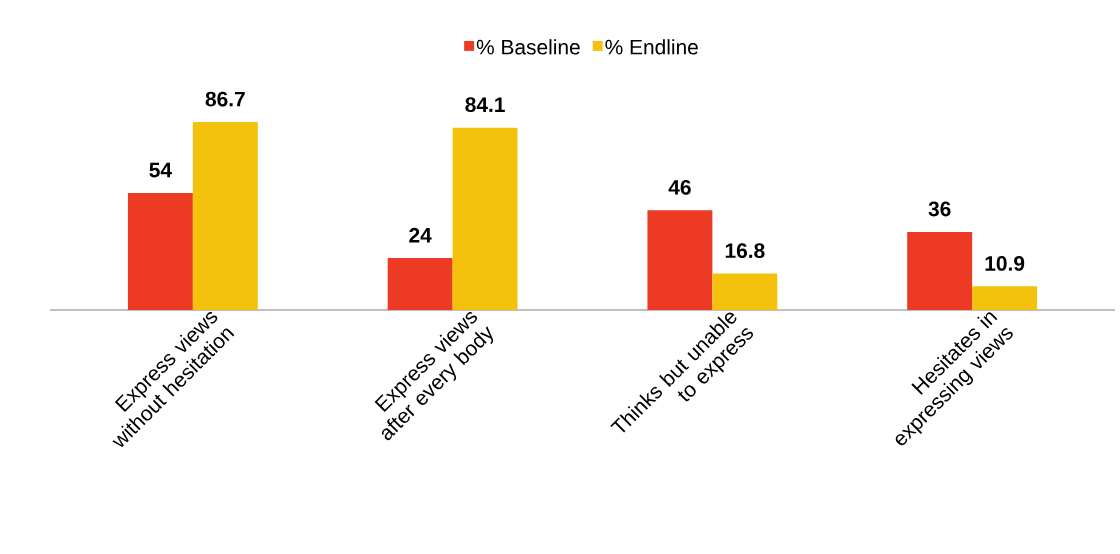 The height and width of the screenshot is (554, 1120). Describe the element at coordinates (160, 170) in the screenshot. I see `data-label: 54` at that location.